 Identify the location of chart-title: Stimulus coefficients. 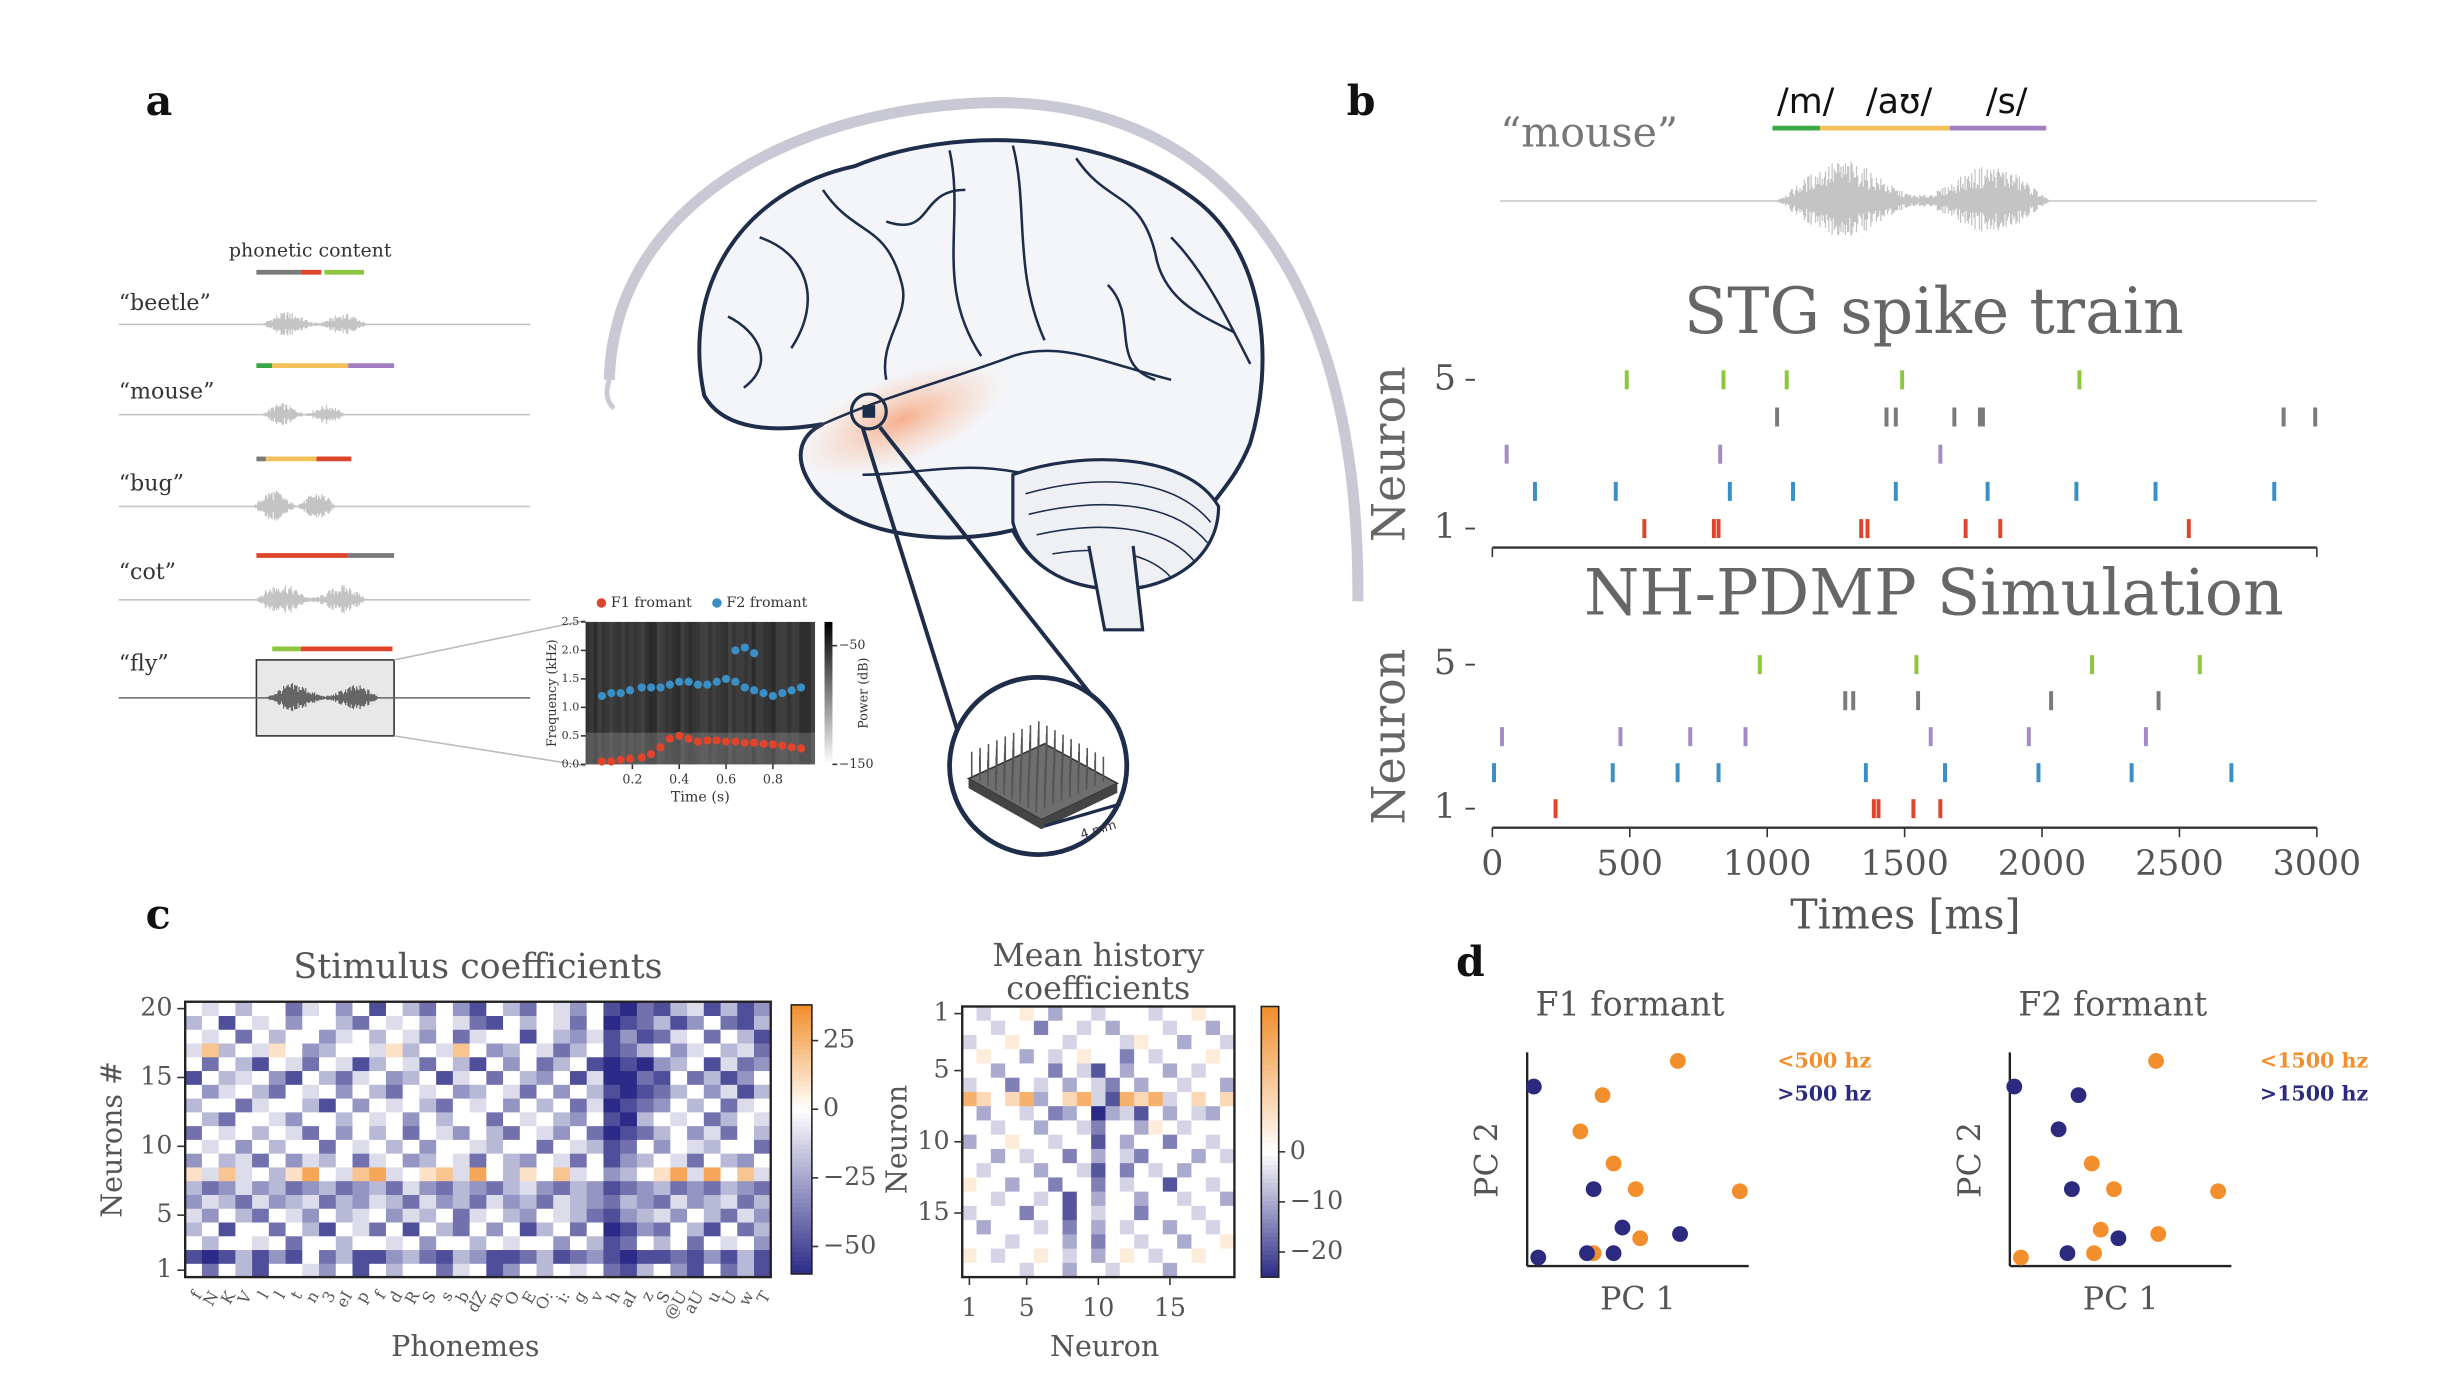
(477, 967).